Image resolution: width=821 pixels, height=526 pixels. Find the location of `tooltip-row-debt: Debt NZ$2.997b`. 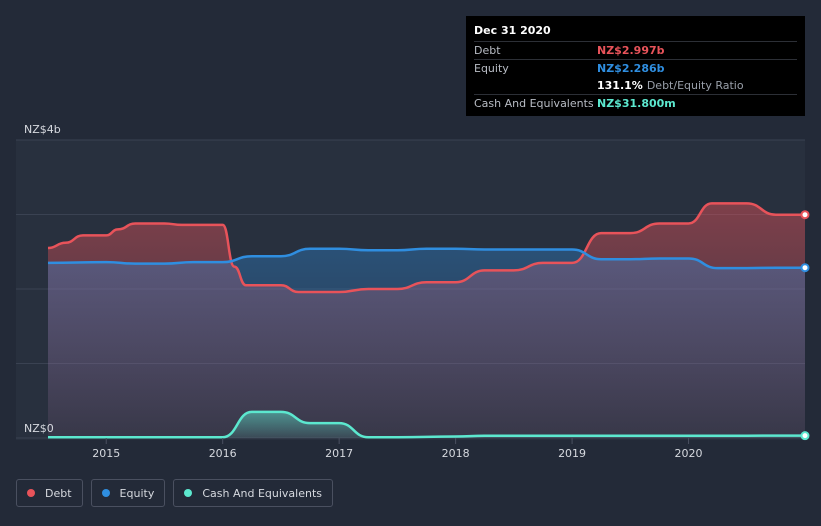

tooltip-row-debt: Debt NZ$2.997b is located at coordinates (635, 50).